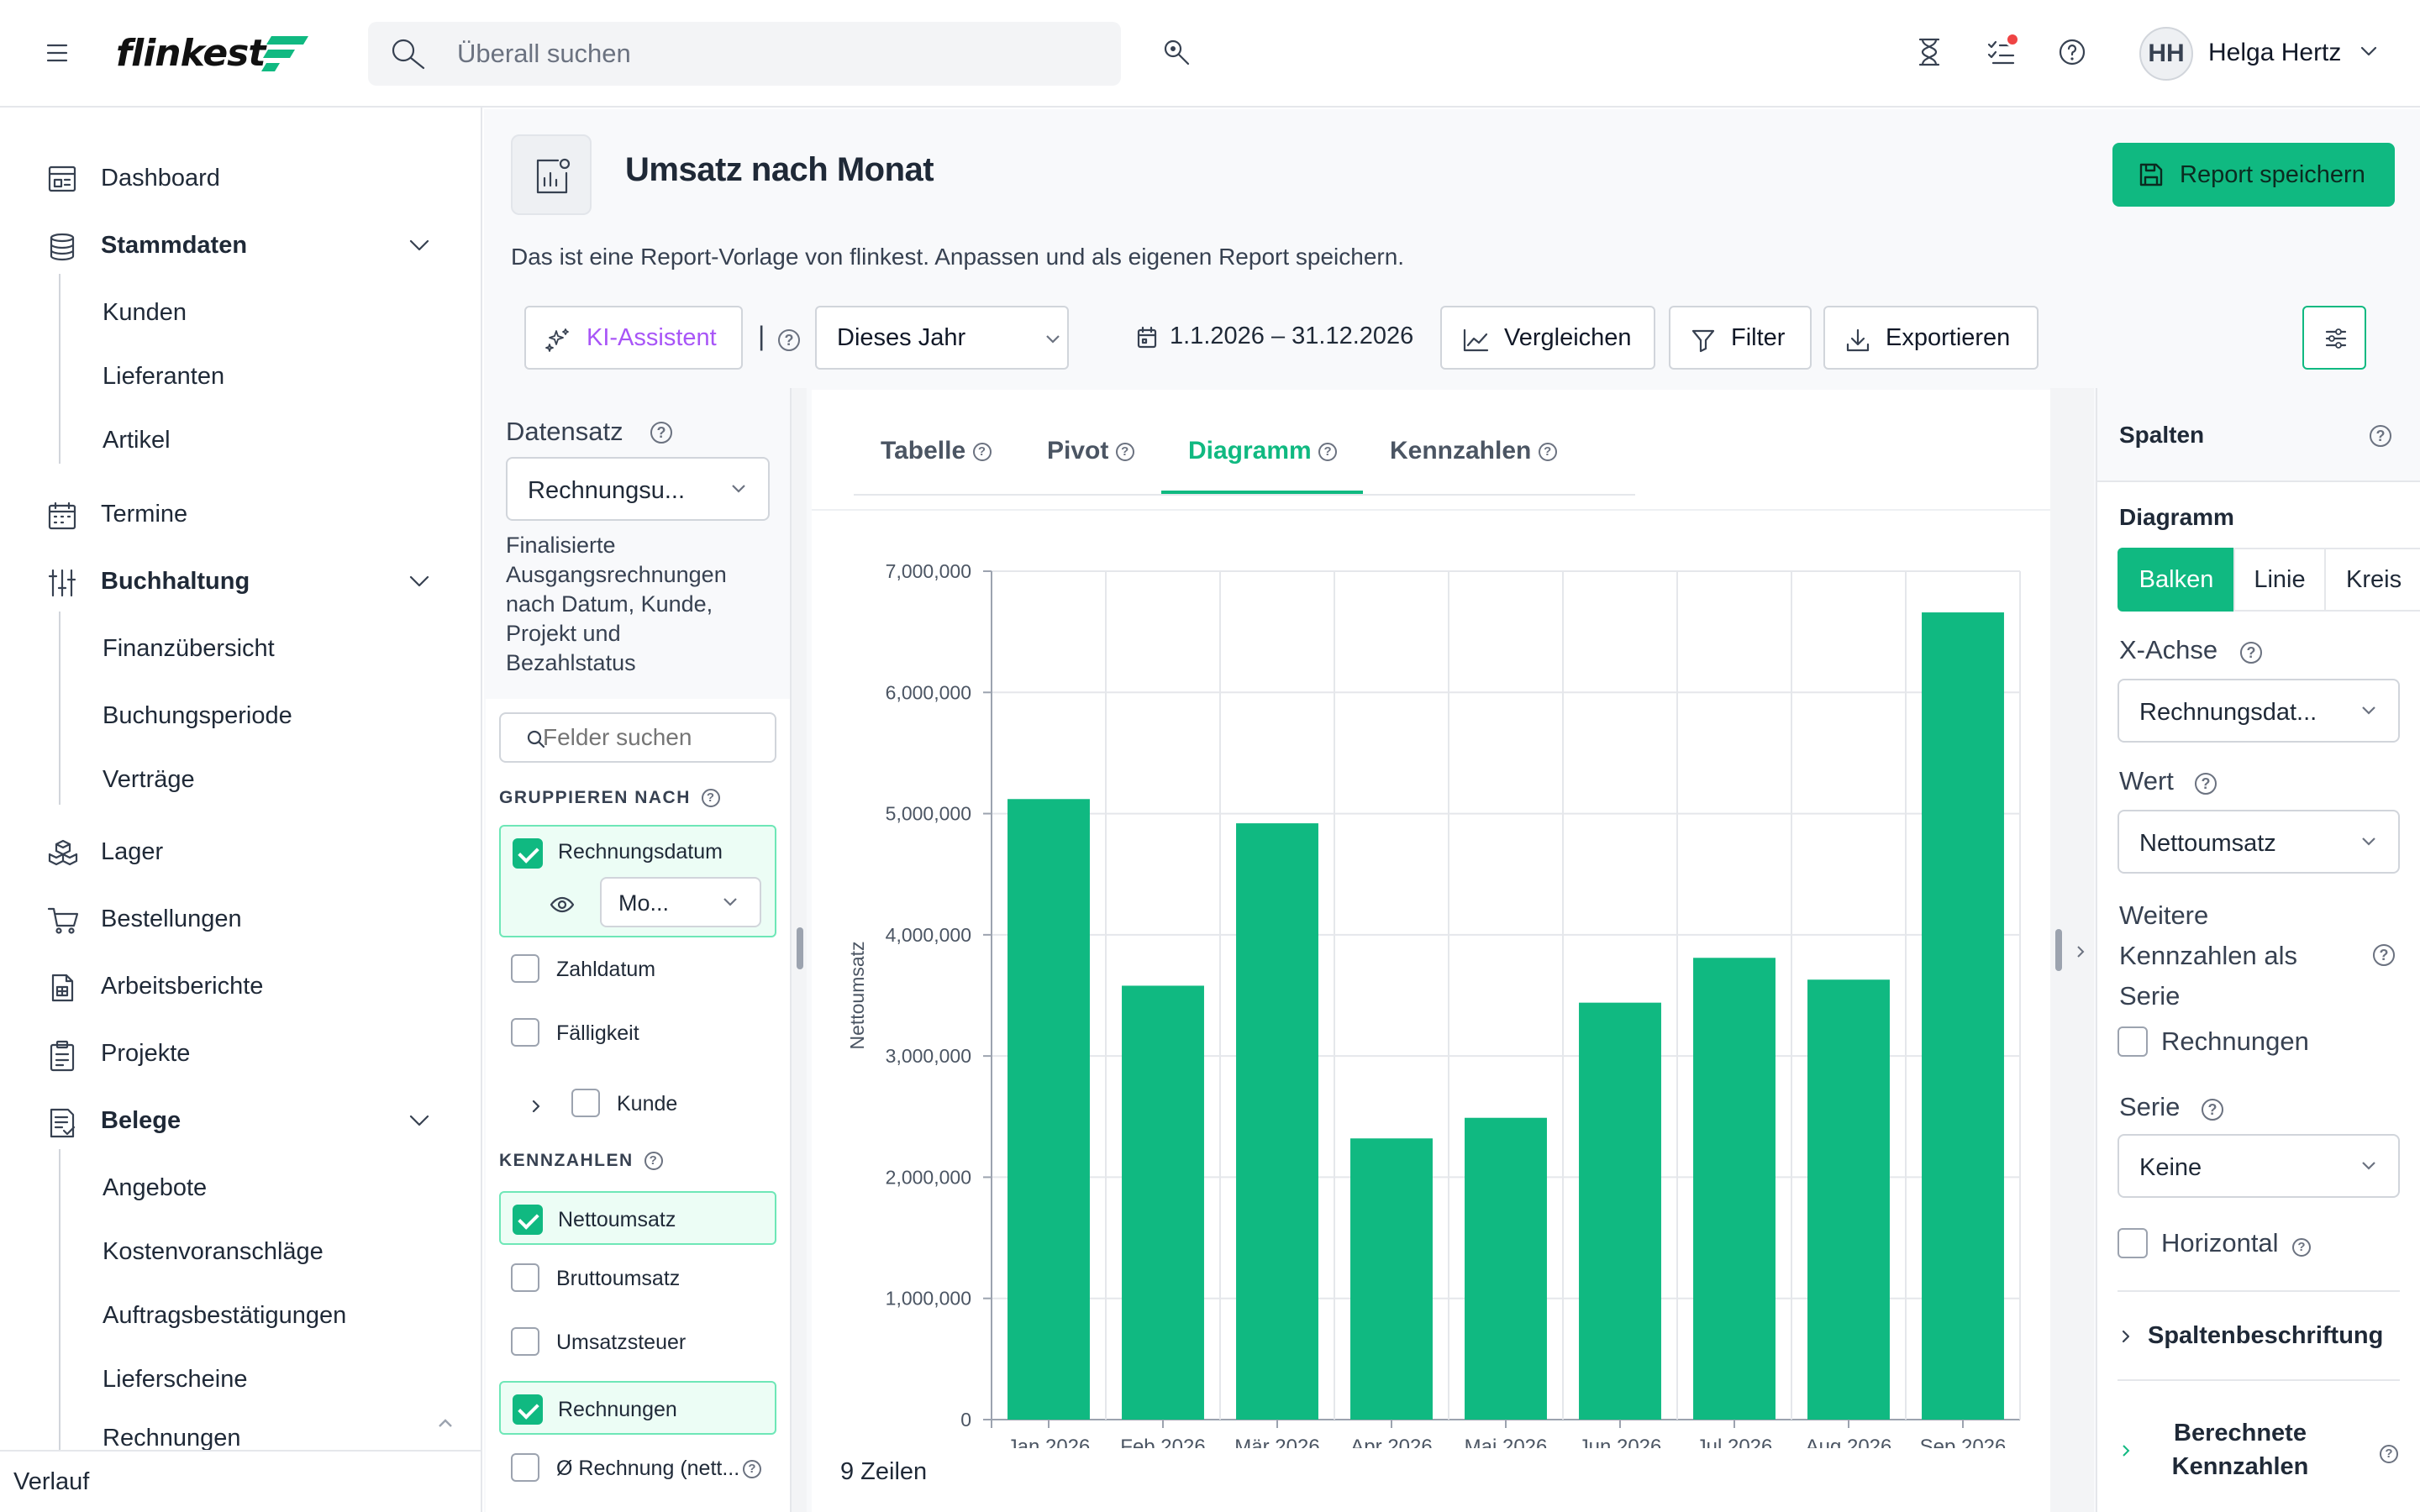  I want to click on save-report-button: Report speichern, so click(2253, 175).